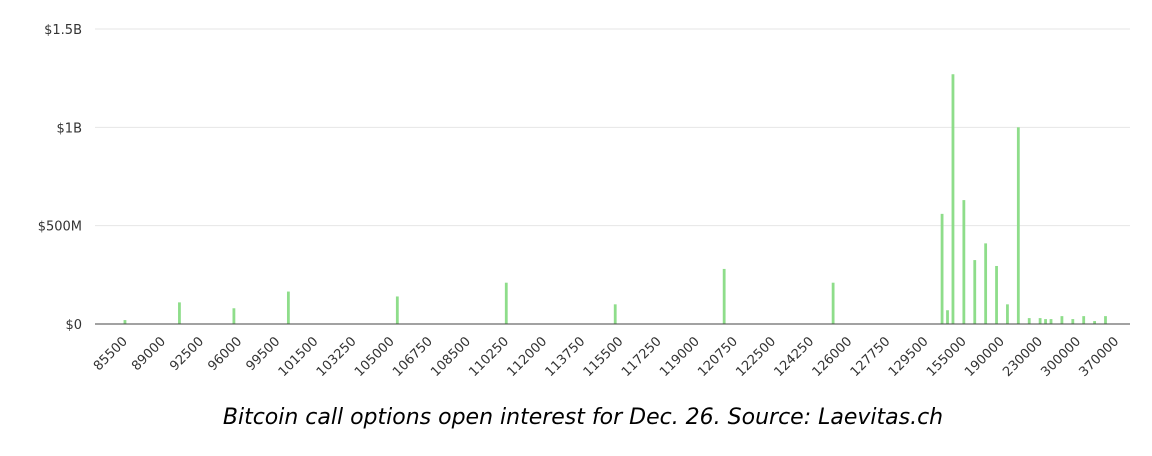  What do you see at coordinates (642, 357) in the screenshot?
I see `x-tick-label: 117250` at bounding box center [642, 357].